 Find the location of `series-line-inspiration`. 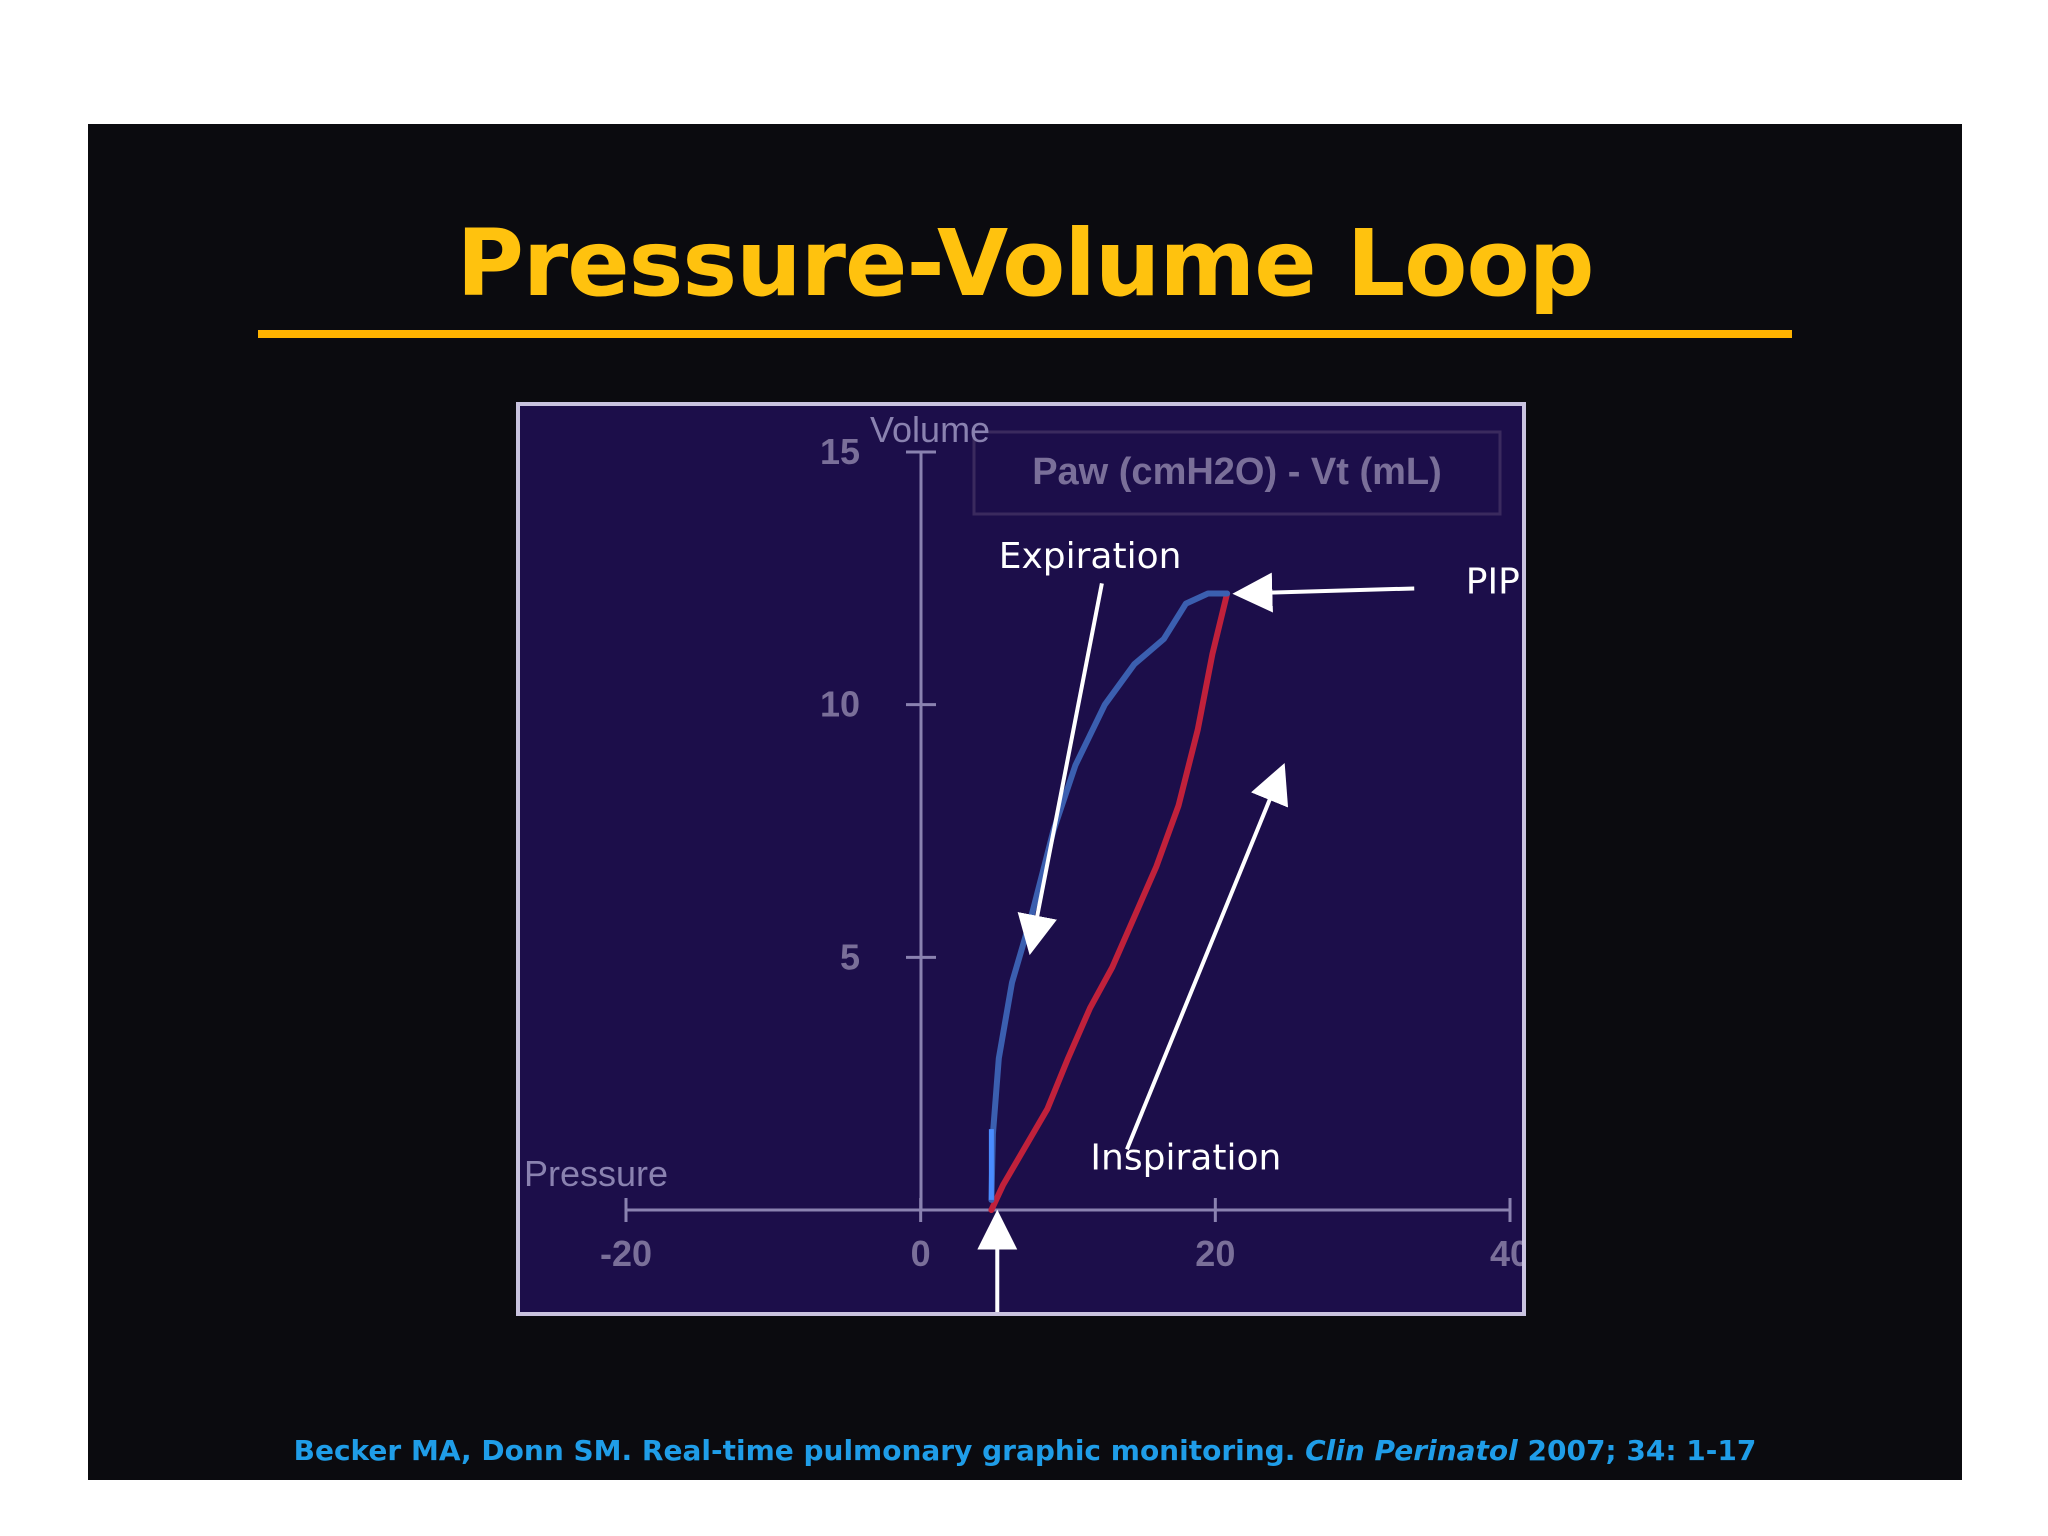

series-line-inspiration is located at coordinates (1109, 901).